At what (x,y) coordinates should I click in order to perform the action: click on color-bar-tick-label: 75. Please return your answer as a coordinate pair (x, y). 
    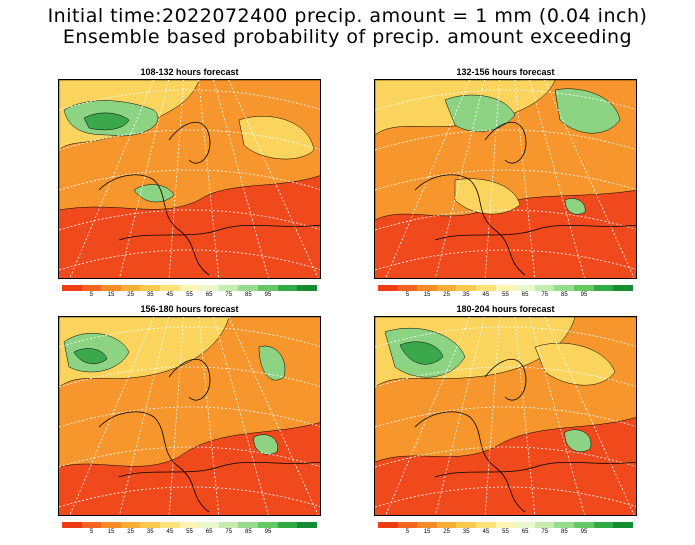
    Looking at the image, I should click on (545, 532).